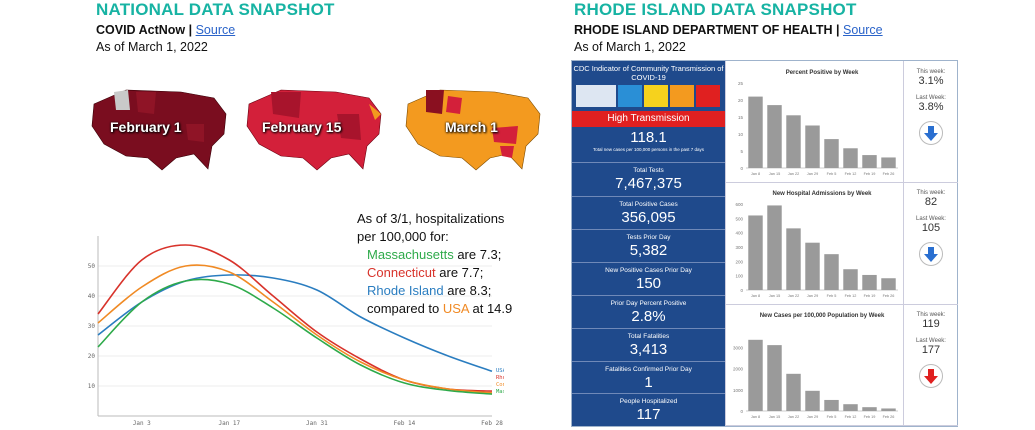 The height and width of the screenshot is (430, 1035). I want to click on us-map-feb15, so click(314, 130).